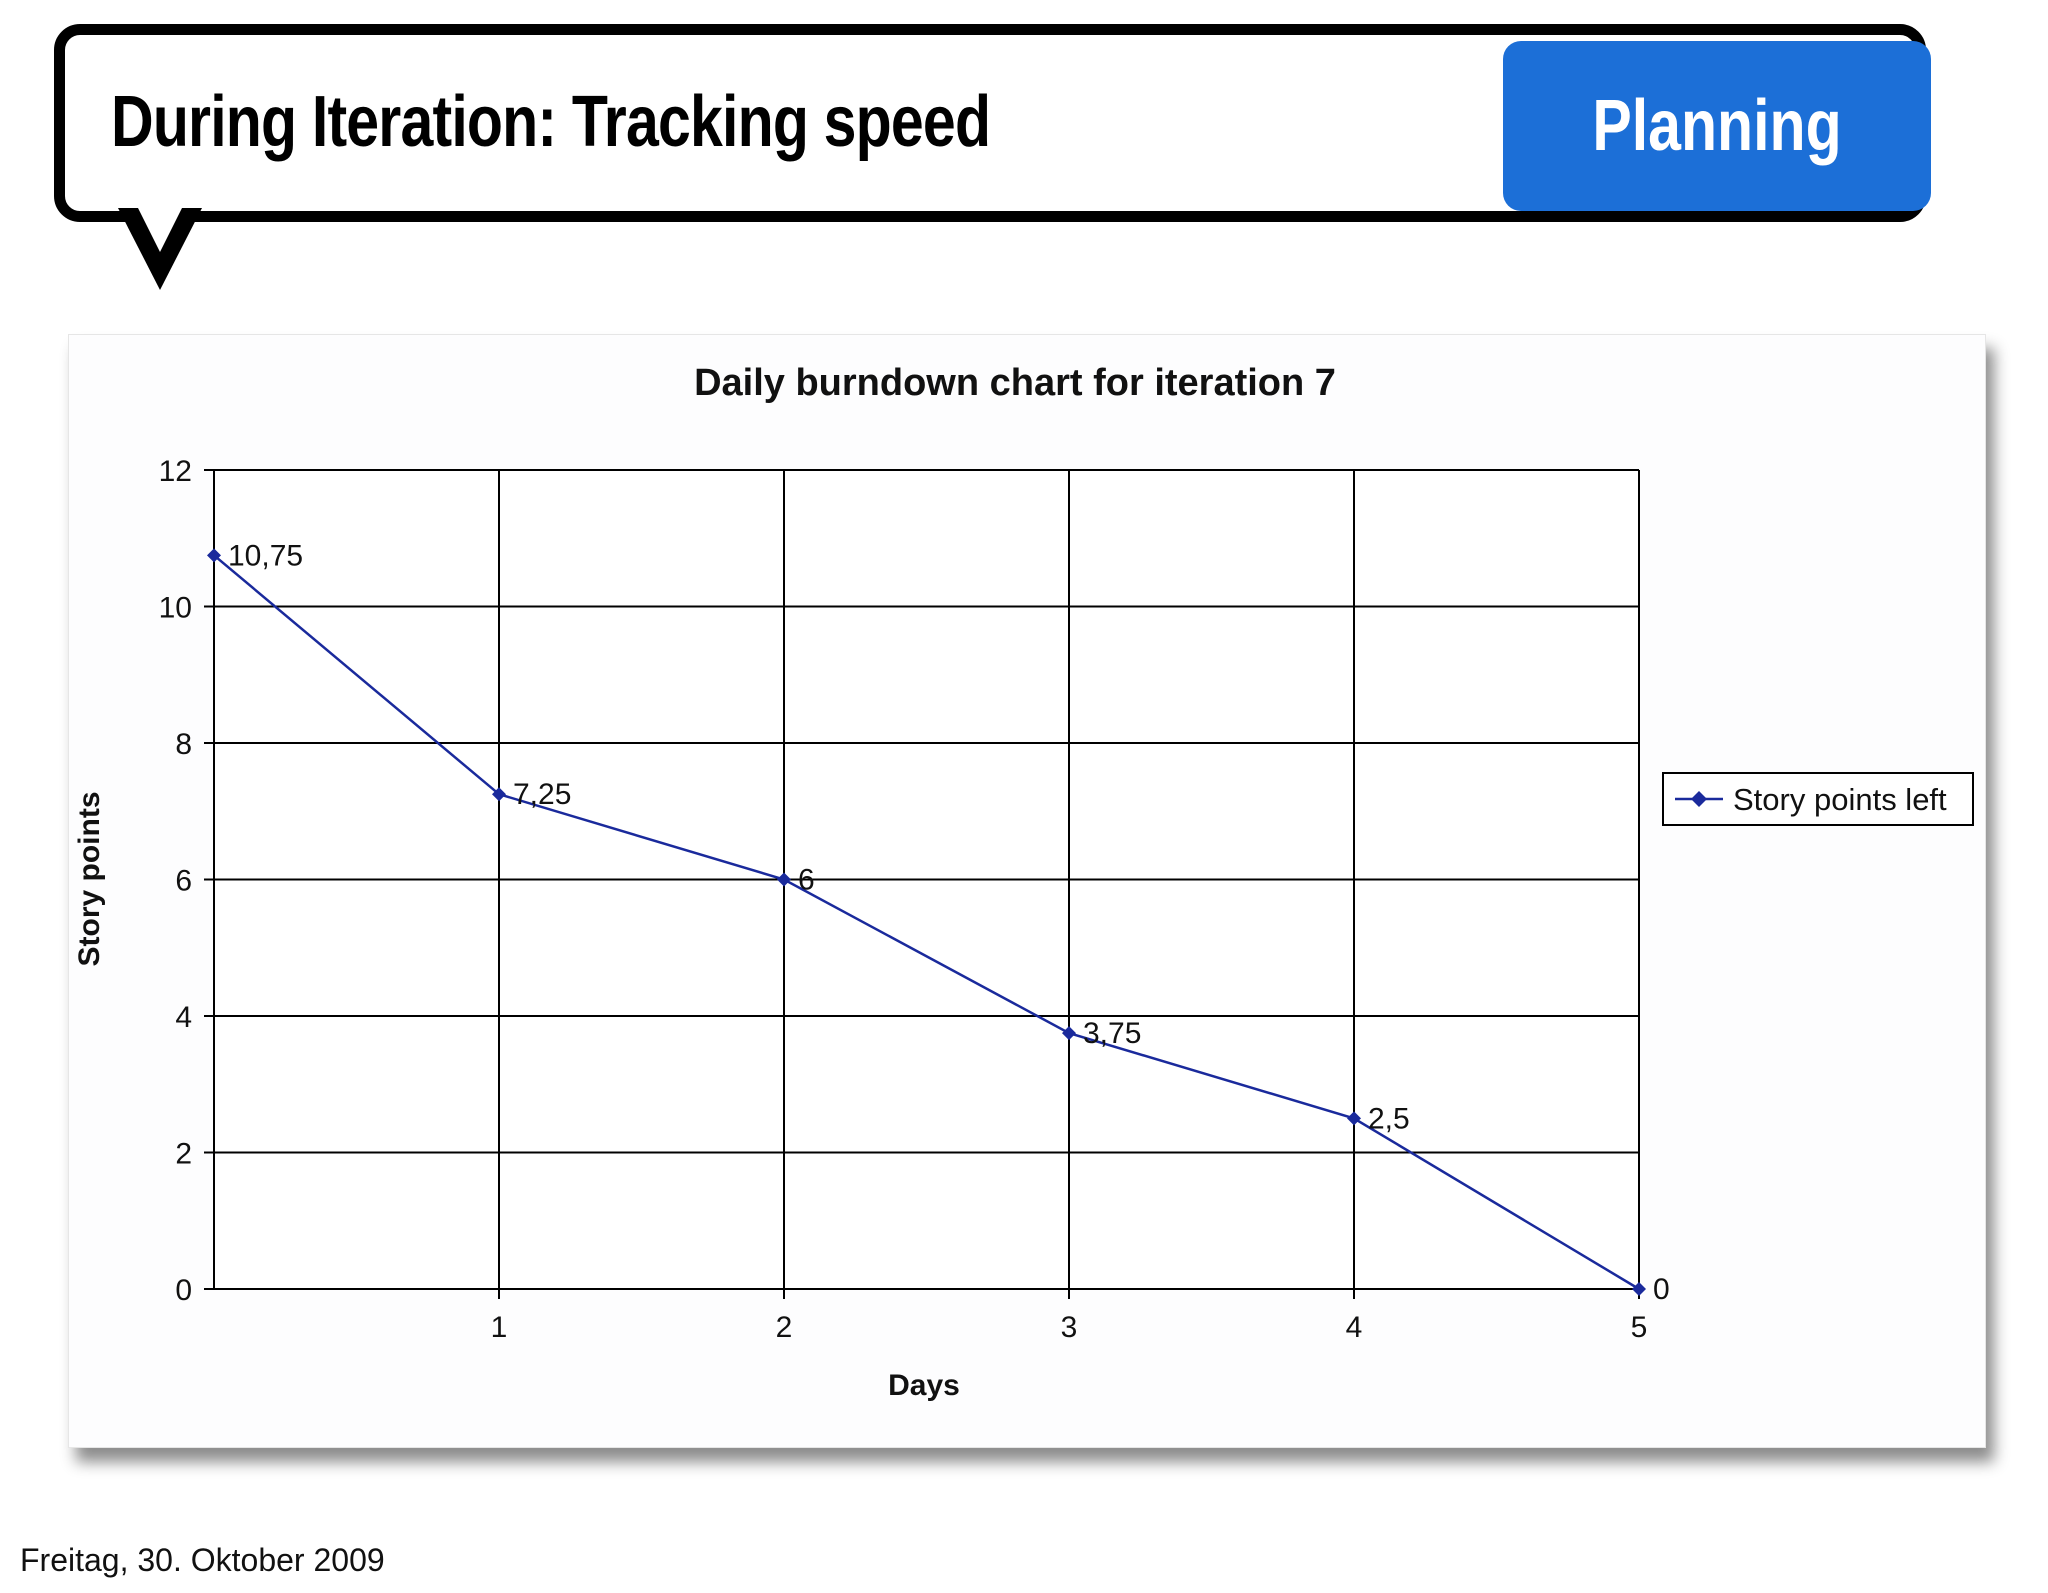  I want to click on data-label: 6, so click(806, 880).